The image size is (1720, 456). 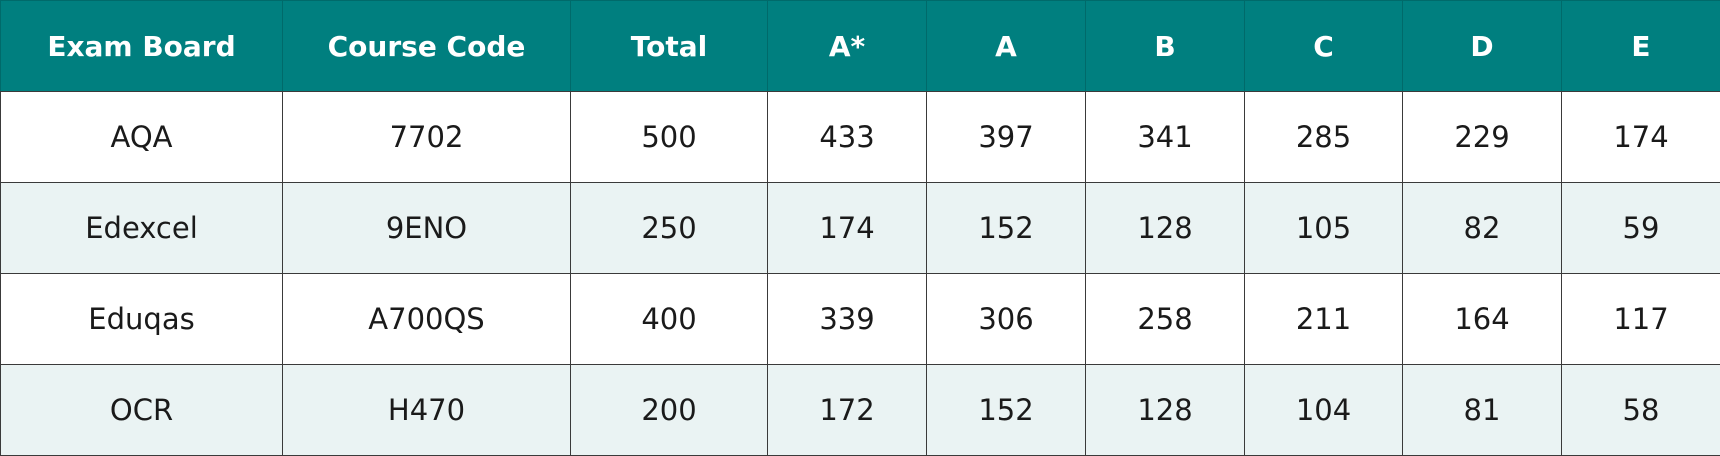 What do you see at coordinates (1324, 137) in the screenshot?
I see `table-cell: 285` at bounding box center [1324, 137].